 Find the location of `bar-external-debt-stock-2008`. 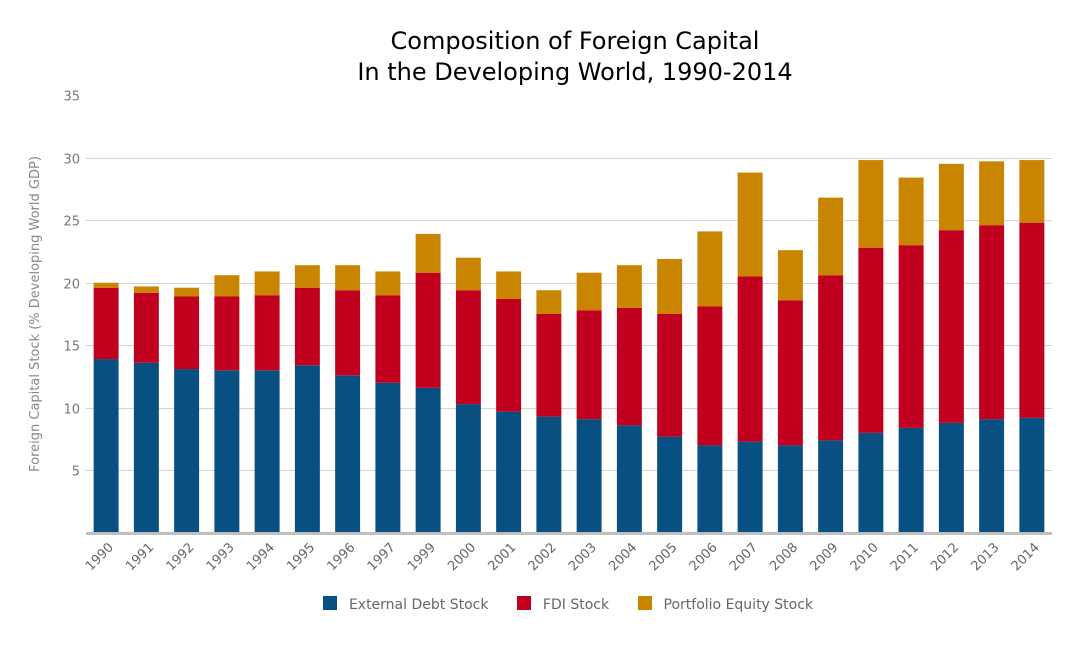

bar-external-debt-stock-2008 is located at coordinates (790, 489).